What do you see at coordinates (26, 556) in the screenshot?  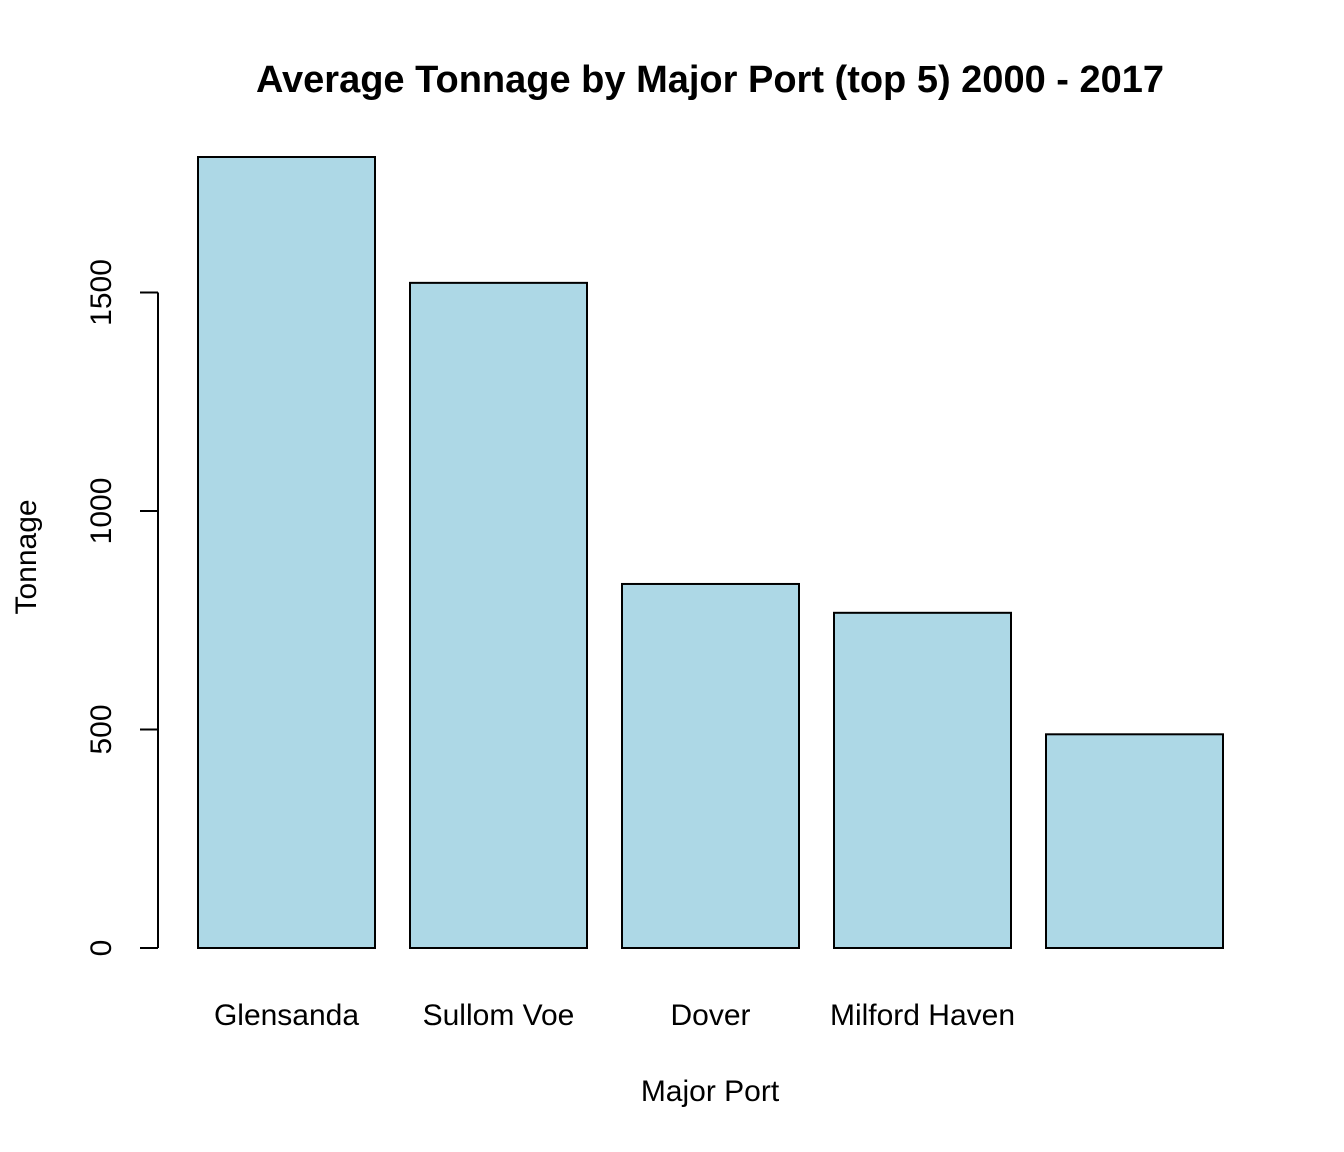 I see `y-axis-label: Tonnage` at bounding box center [26, 556].